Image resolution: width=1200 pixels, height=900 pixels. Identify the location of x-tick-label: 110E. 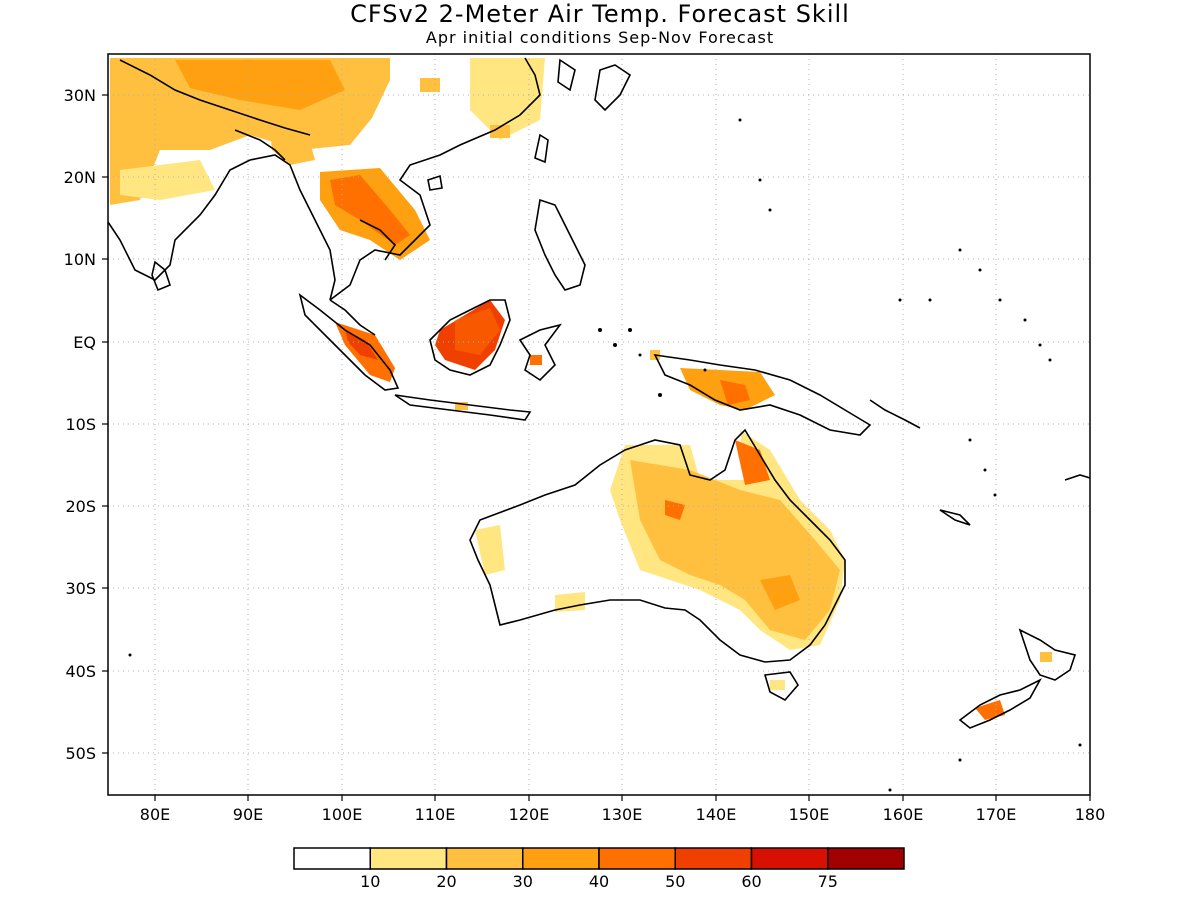
(435, 814).